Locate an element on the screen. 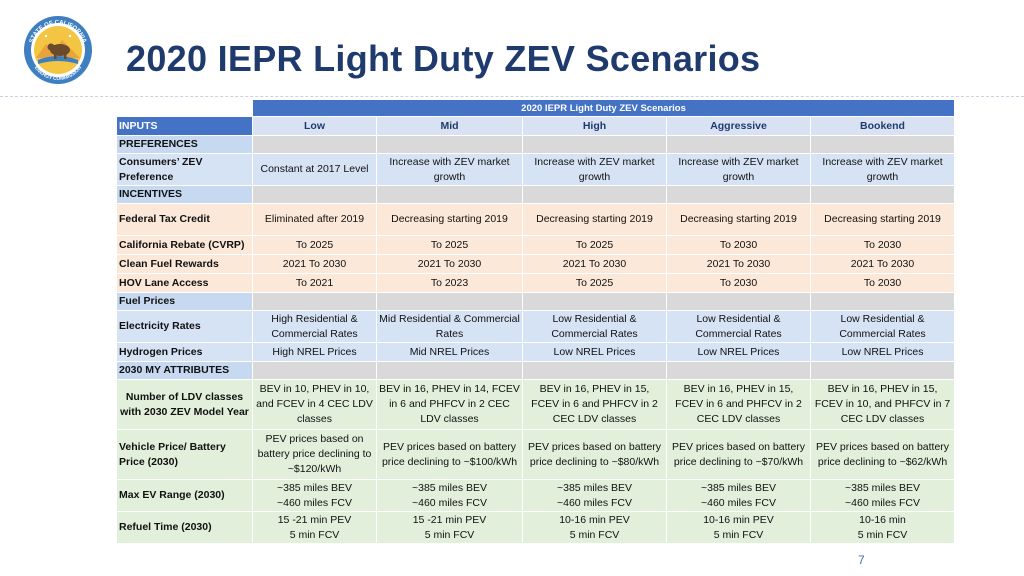 Image resolution: width=1024 pixels, height=576 pixels. row-label: Max EV Range (2030) is located at coordinates (184, 495).